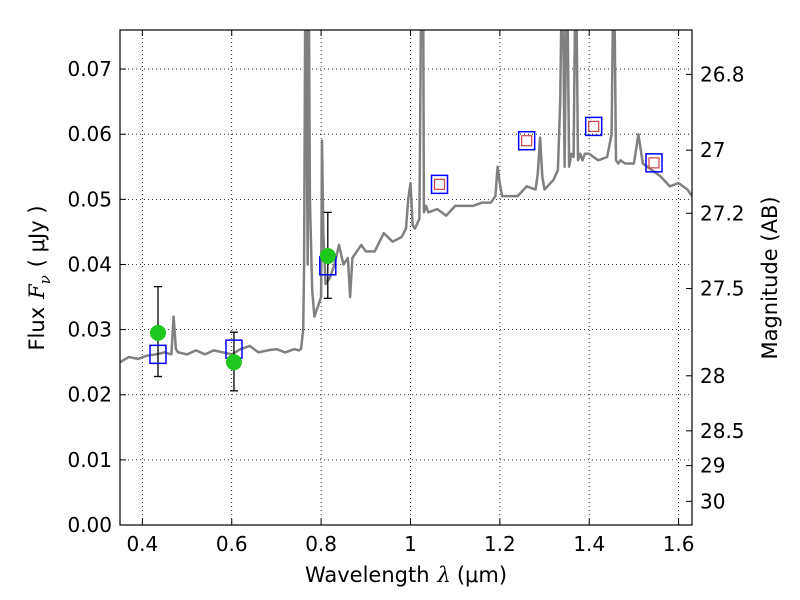 This screenshot has height=600, width=800. What do you see at coordinates (722, 289) in the screenshot?
I see `y2-tick-label: 27.5` at bounding box center [722, 289].